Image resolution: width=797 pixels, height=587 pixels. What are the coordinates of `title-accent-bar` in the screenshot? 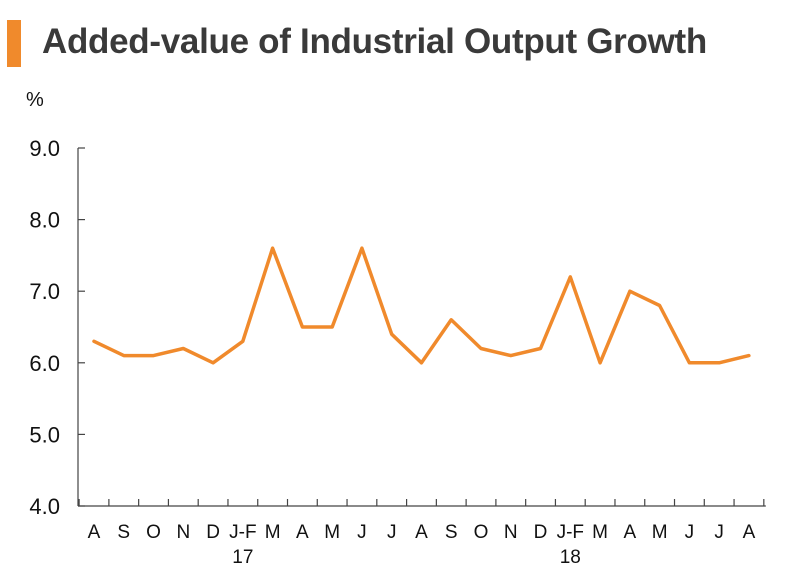 It's located at (14, 43).